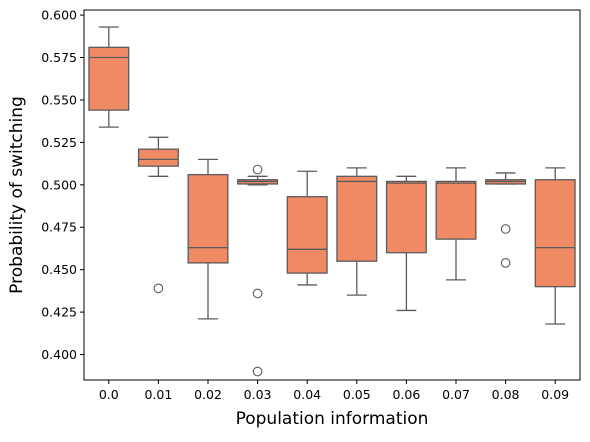 This screenshot has height=442, width=590. I want to click on x-tick-label: 0.07, so click(456, 394).